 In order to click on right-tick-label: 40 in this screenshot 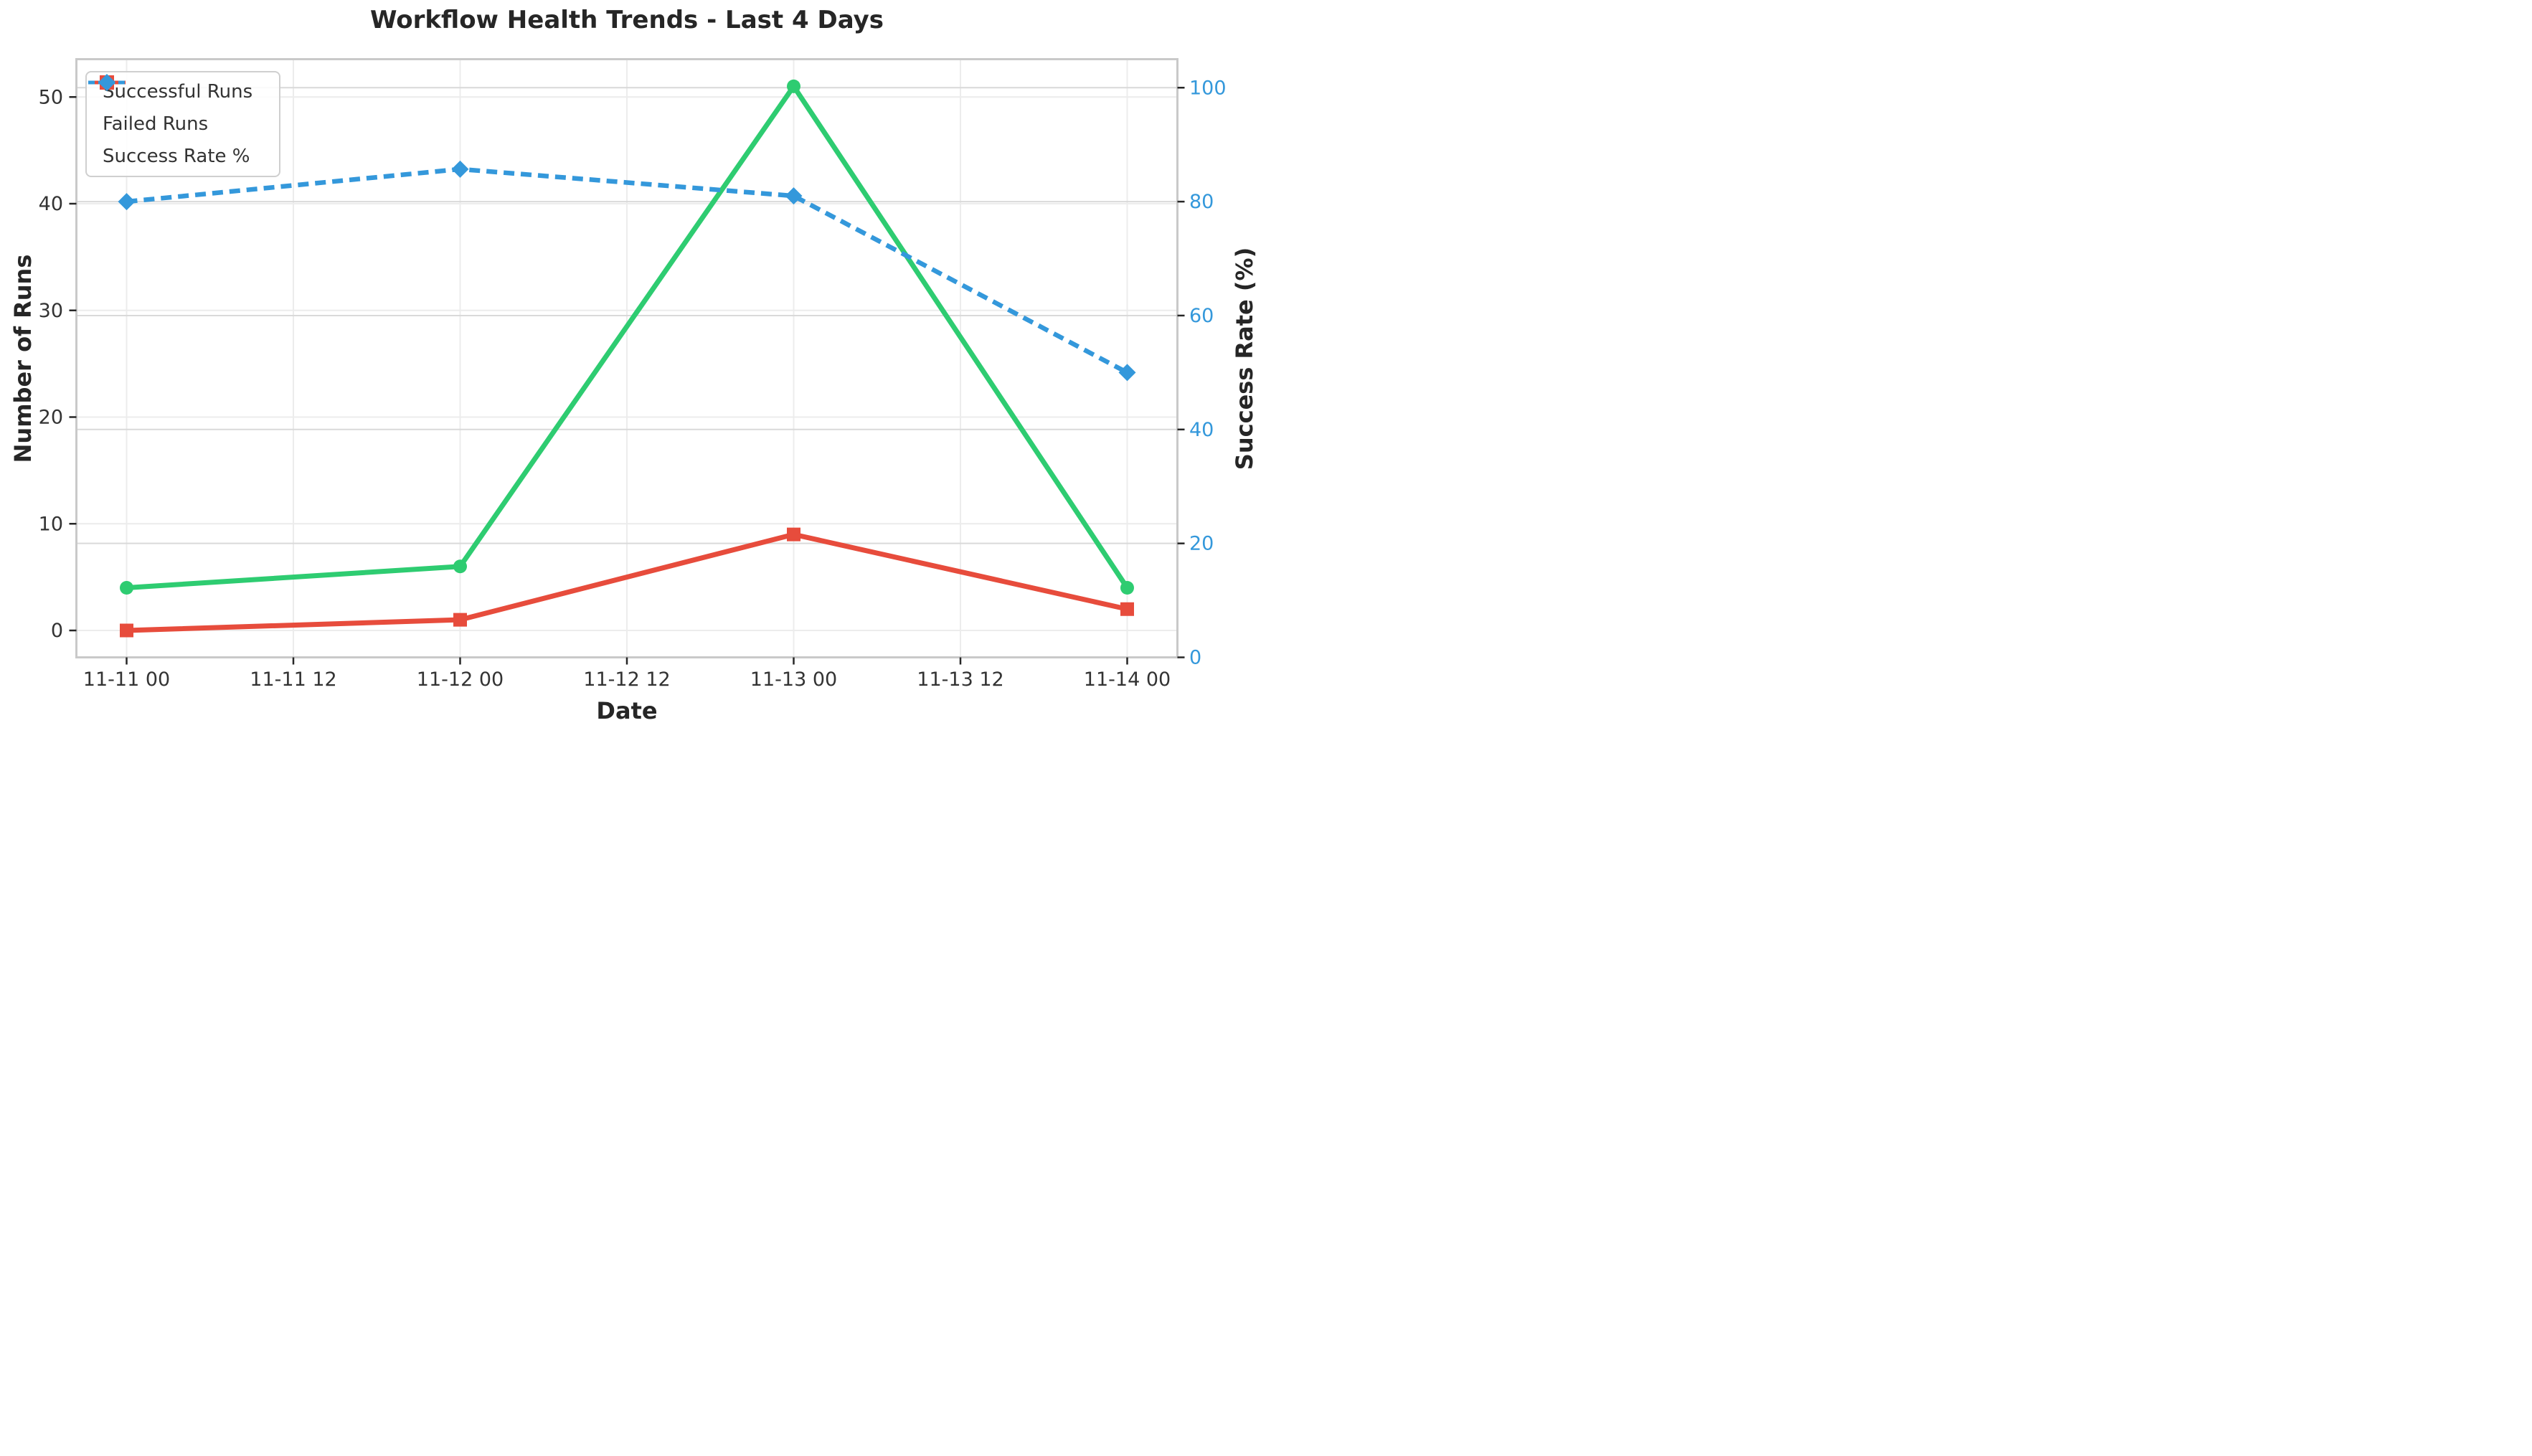, I will do `click(1201, 430)`.